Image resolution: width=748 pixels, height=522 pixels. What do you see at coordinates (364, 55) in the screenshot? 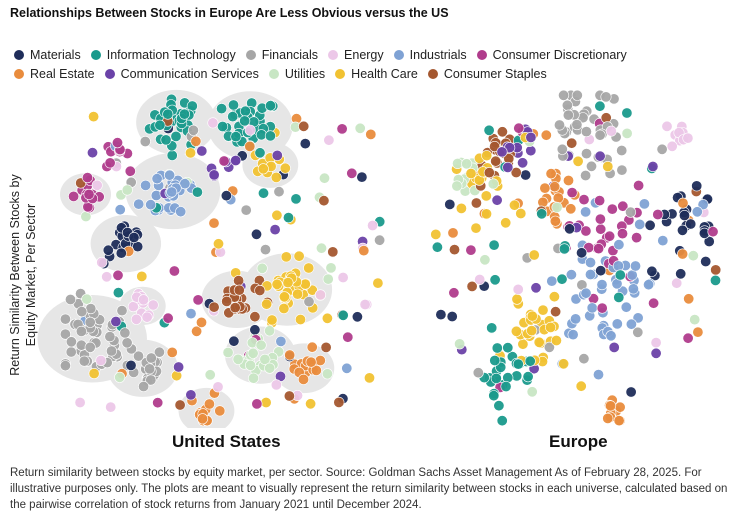
I see `legend-label: Energy` at bounding box center [364, 55].